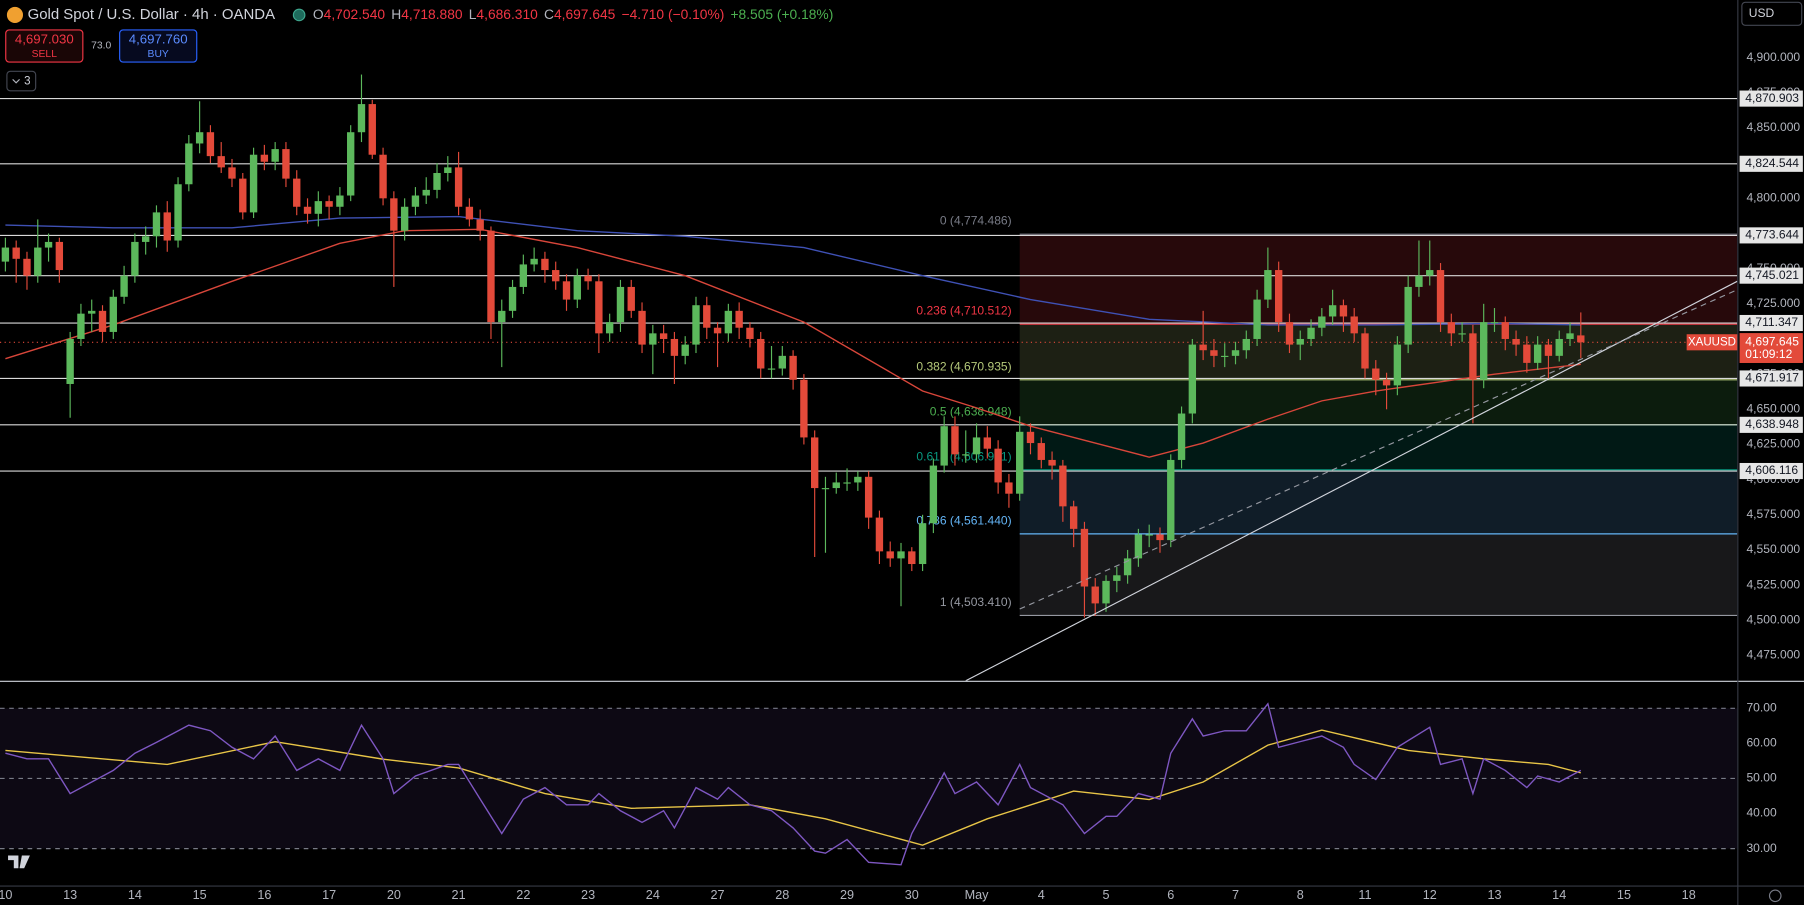 This screenshot has width=1804, height=905. Describe the element at coordinates (1494, 895) in the screenshot. I see `x-tick-label: 13` at that location.